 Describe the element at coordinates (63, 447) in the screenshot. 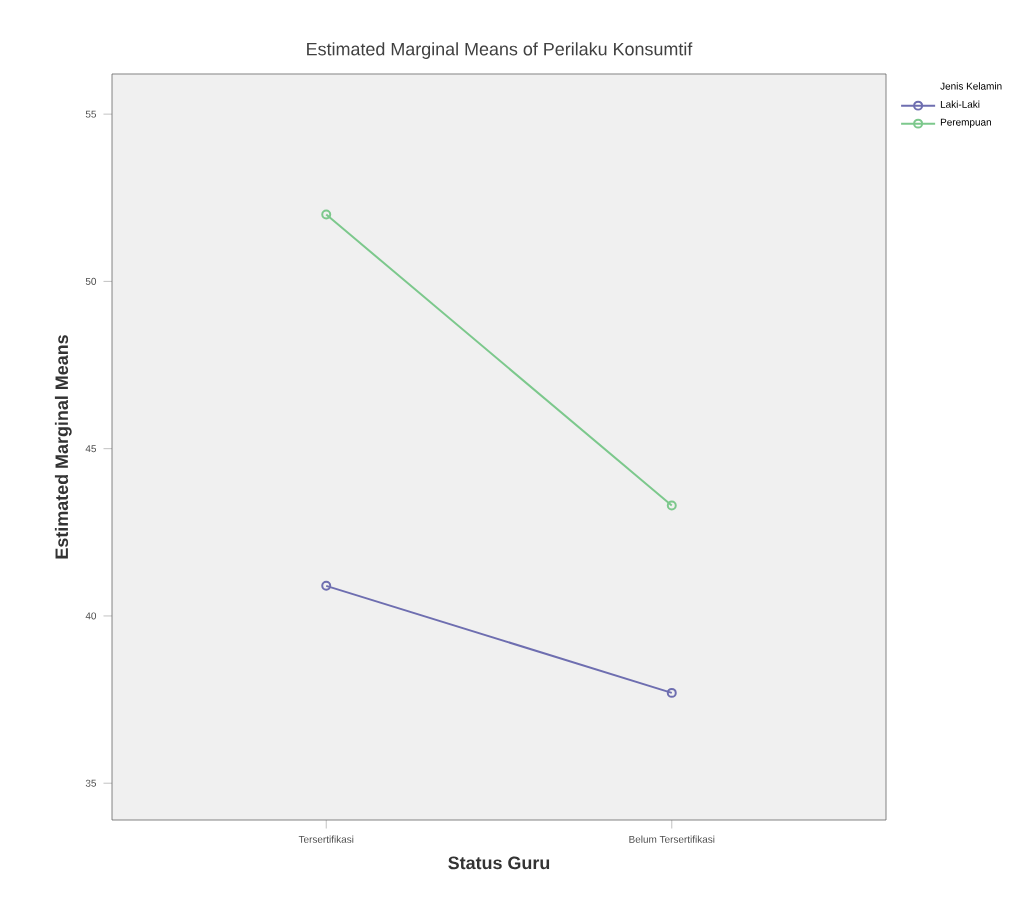

I see `y-axis-title: Estimated Marginal Means` at that location.